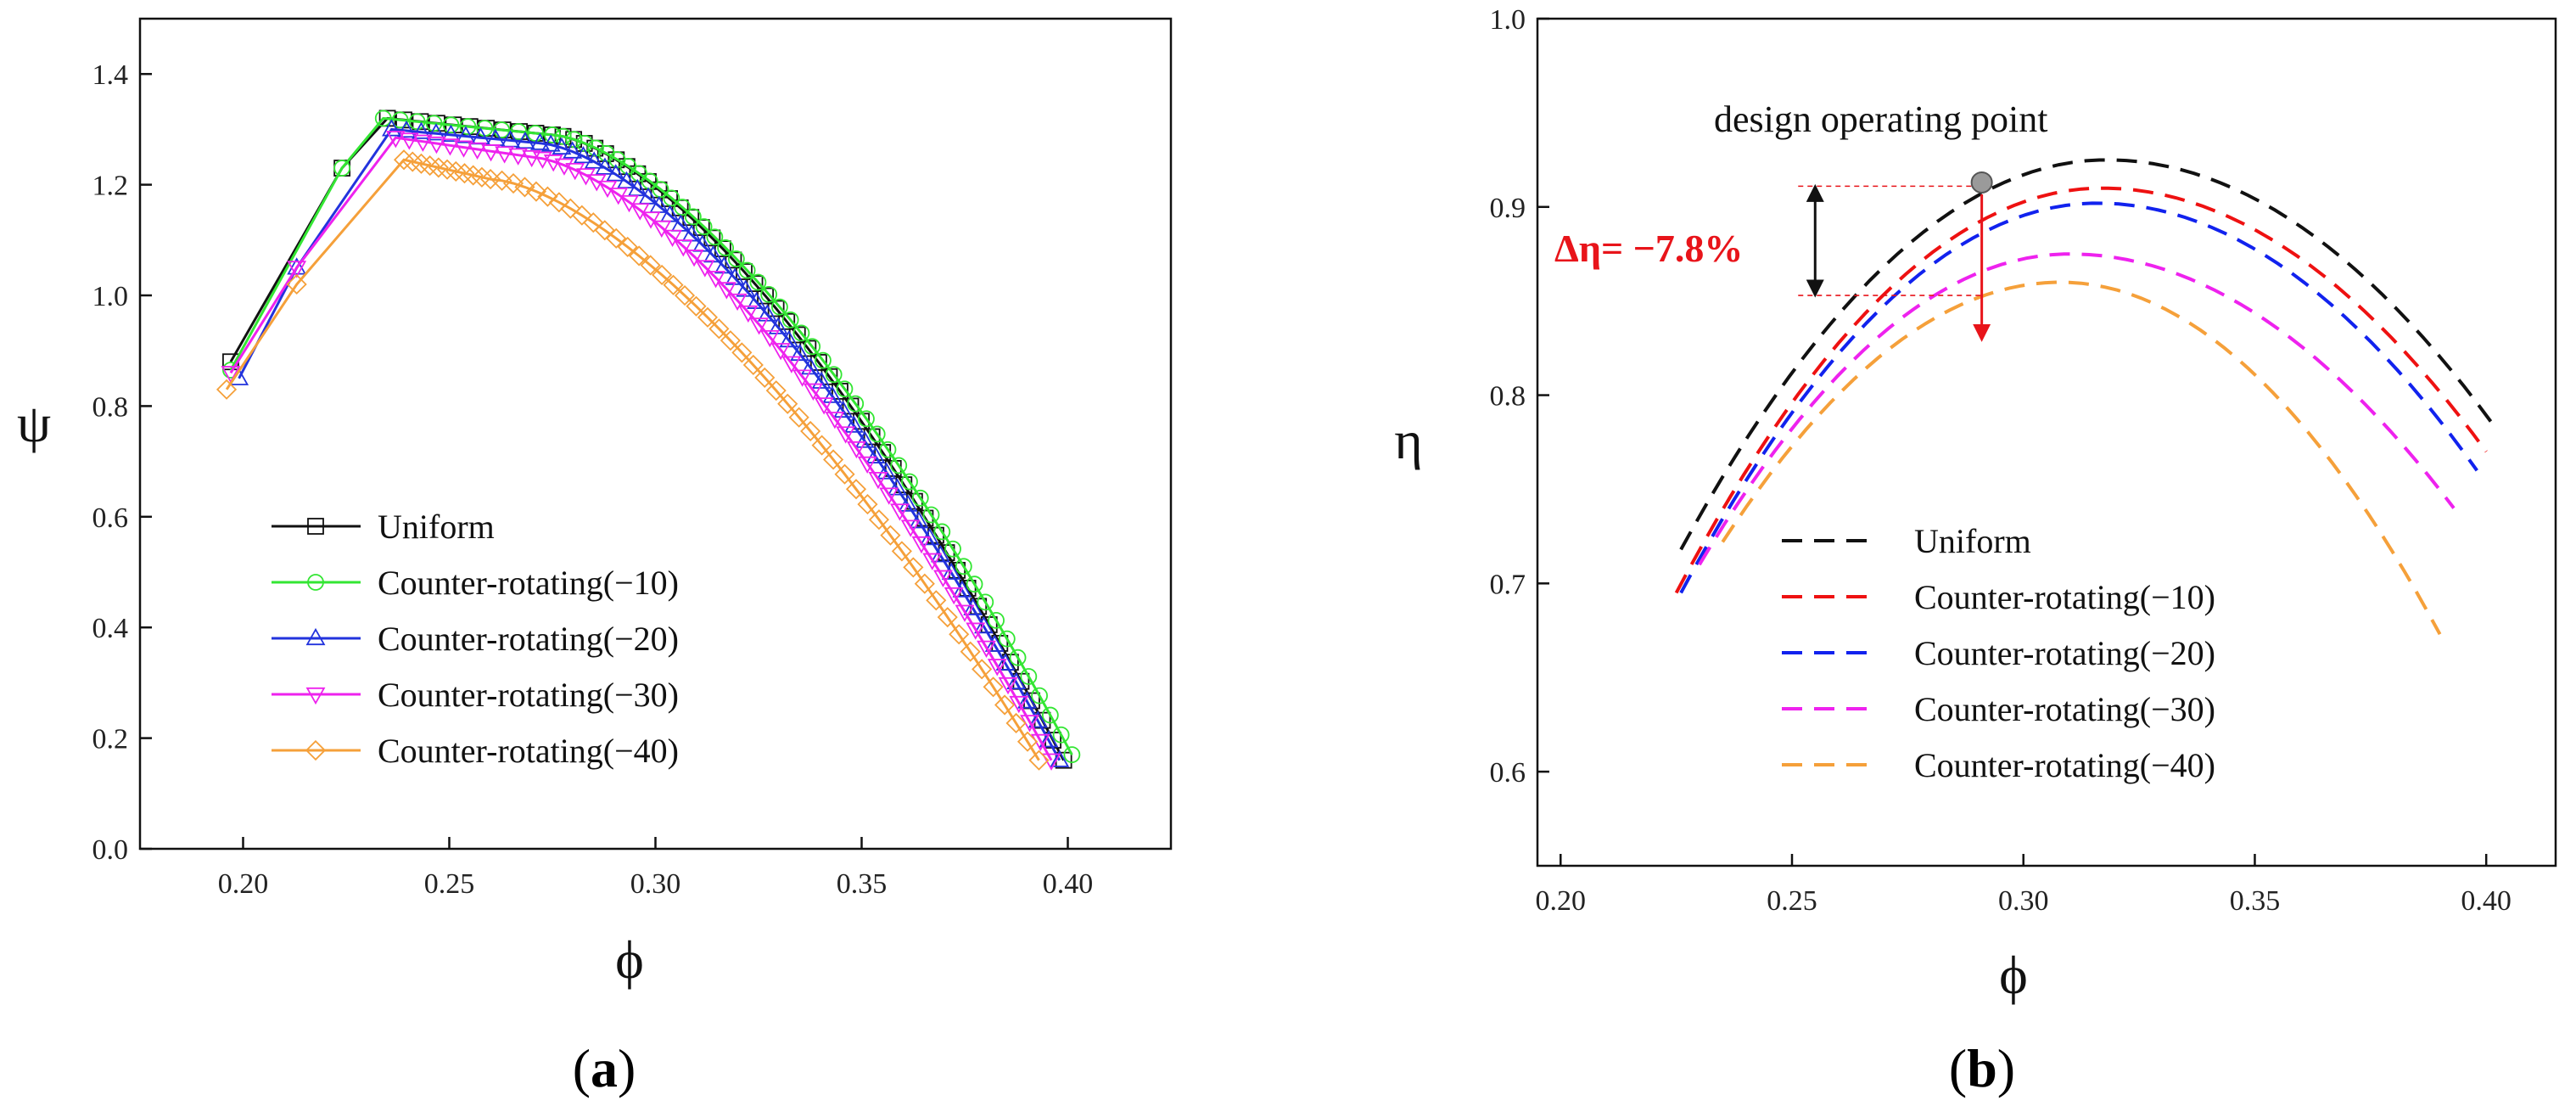  I want to click on plot-a-x-tick-label: 0.20, so click(244, 884).